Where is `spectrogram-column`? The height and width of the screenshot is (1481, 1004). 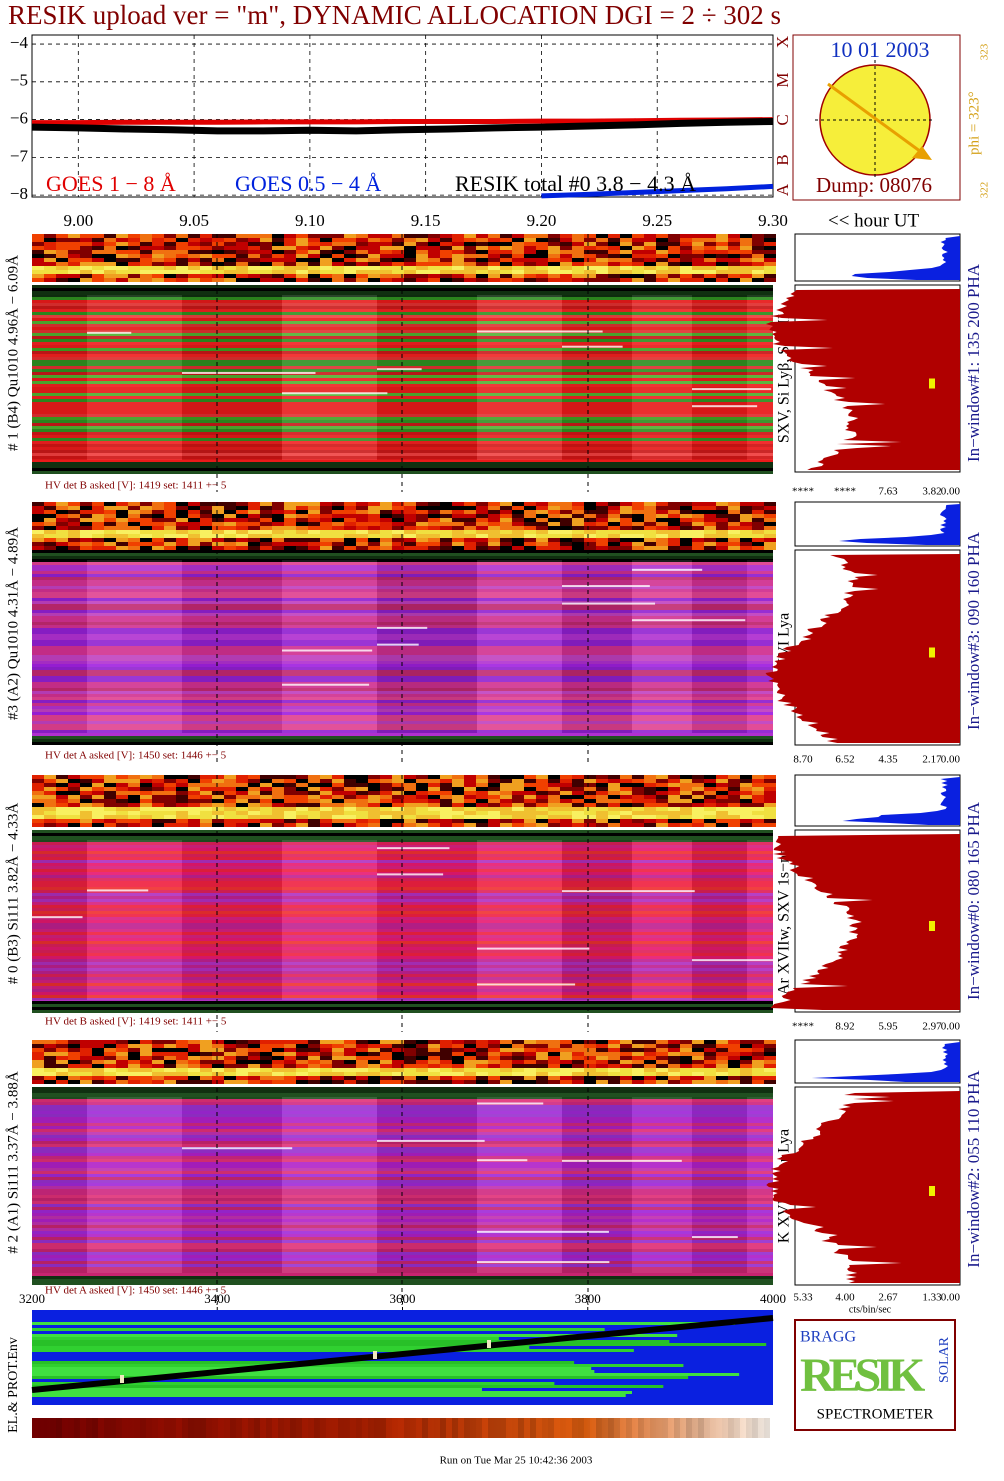 spectrogram-column is located at coordinates (760, 646).